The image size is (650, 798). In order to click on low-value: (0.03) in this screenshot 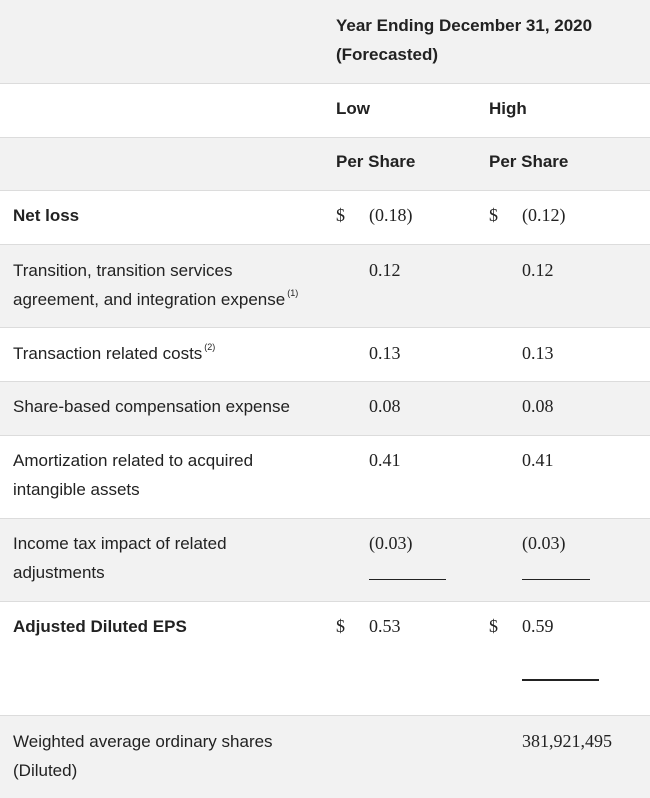, I will do `click(391, 543)`.